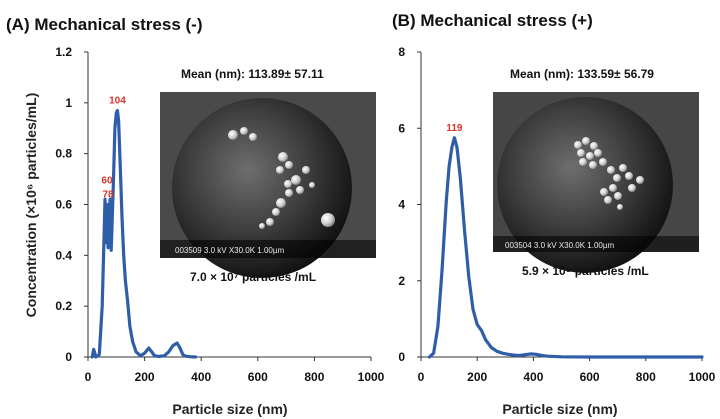 The width and height of the screenshot is (720, 419). What do you see at coordinates (63, 306) in the screenshot?
I see `y-tick-label: 0.2` at bounding box center [63, 306].